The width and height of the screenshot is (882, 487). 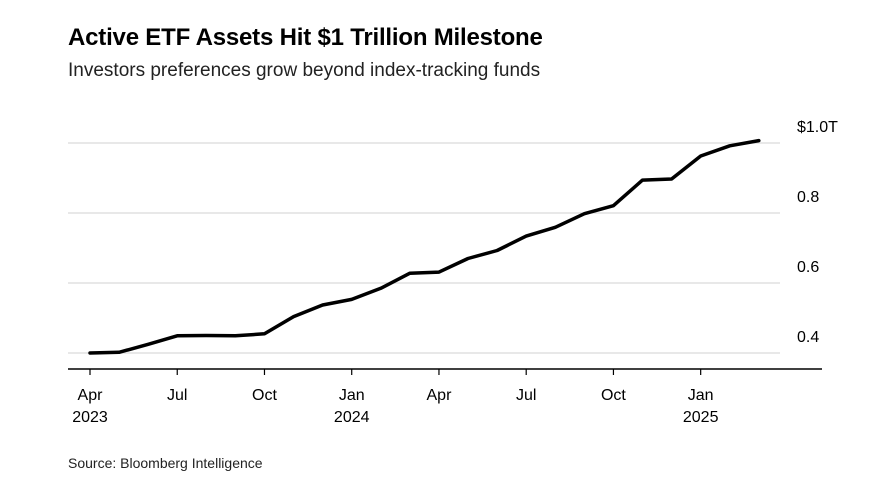 What do you see at coordinates (352, 417) in the screenshot?
I see `x-tick-year-label: 2024` at bounding box center [352, 417].